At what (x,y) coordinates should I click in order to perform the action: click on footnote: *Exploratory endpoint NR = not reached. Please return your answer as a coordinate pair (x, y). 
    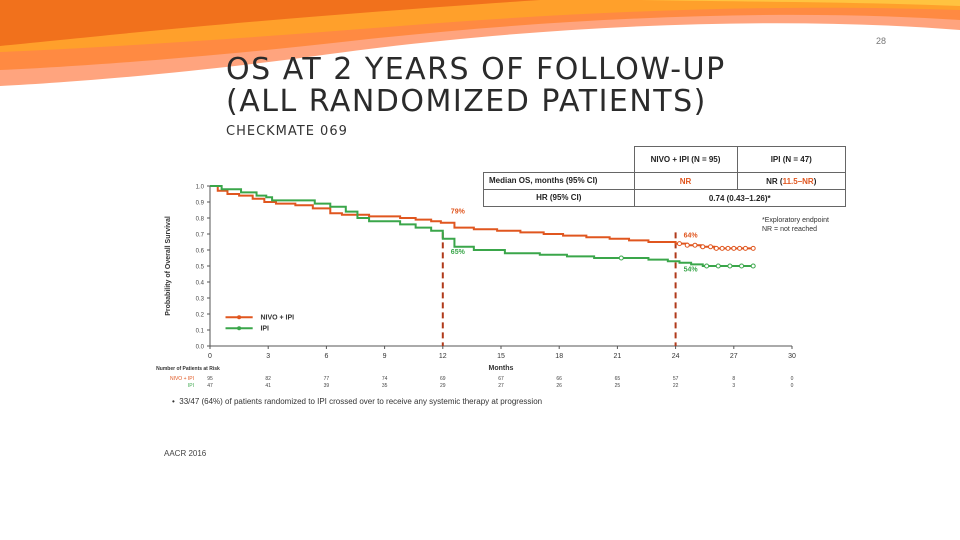
    Looking at the image, I should click on (807, 225).